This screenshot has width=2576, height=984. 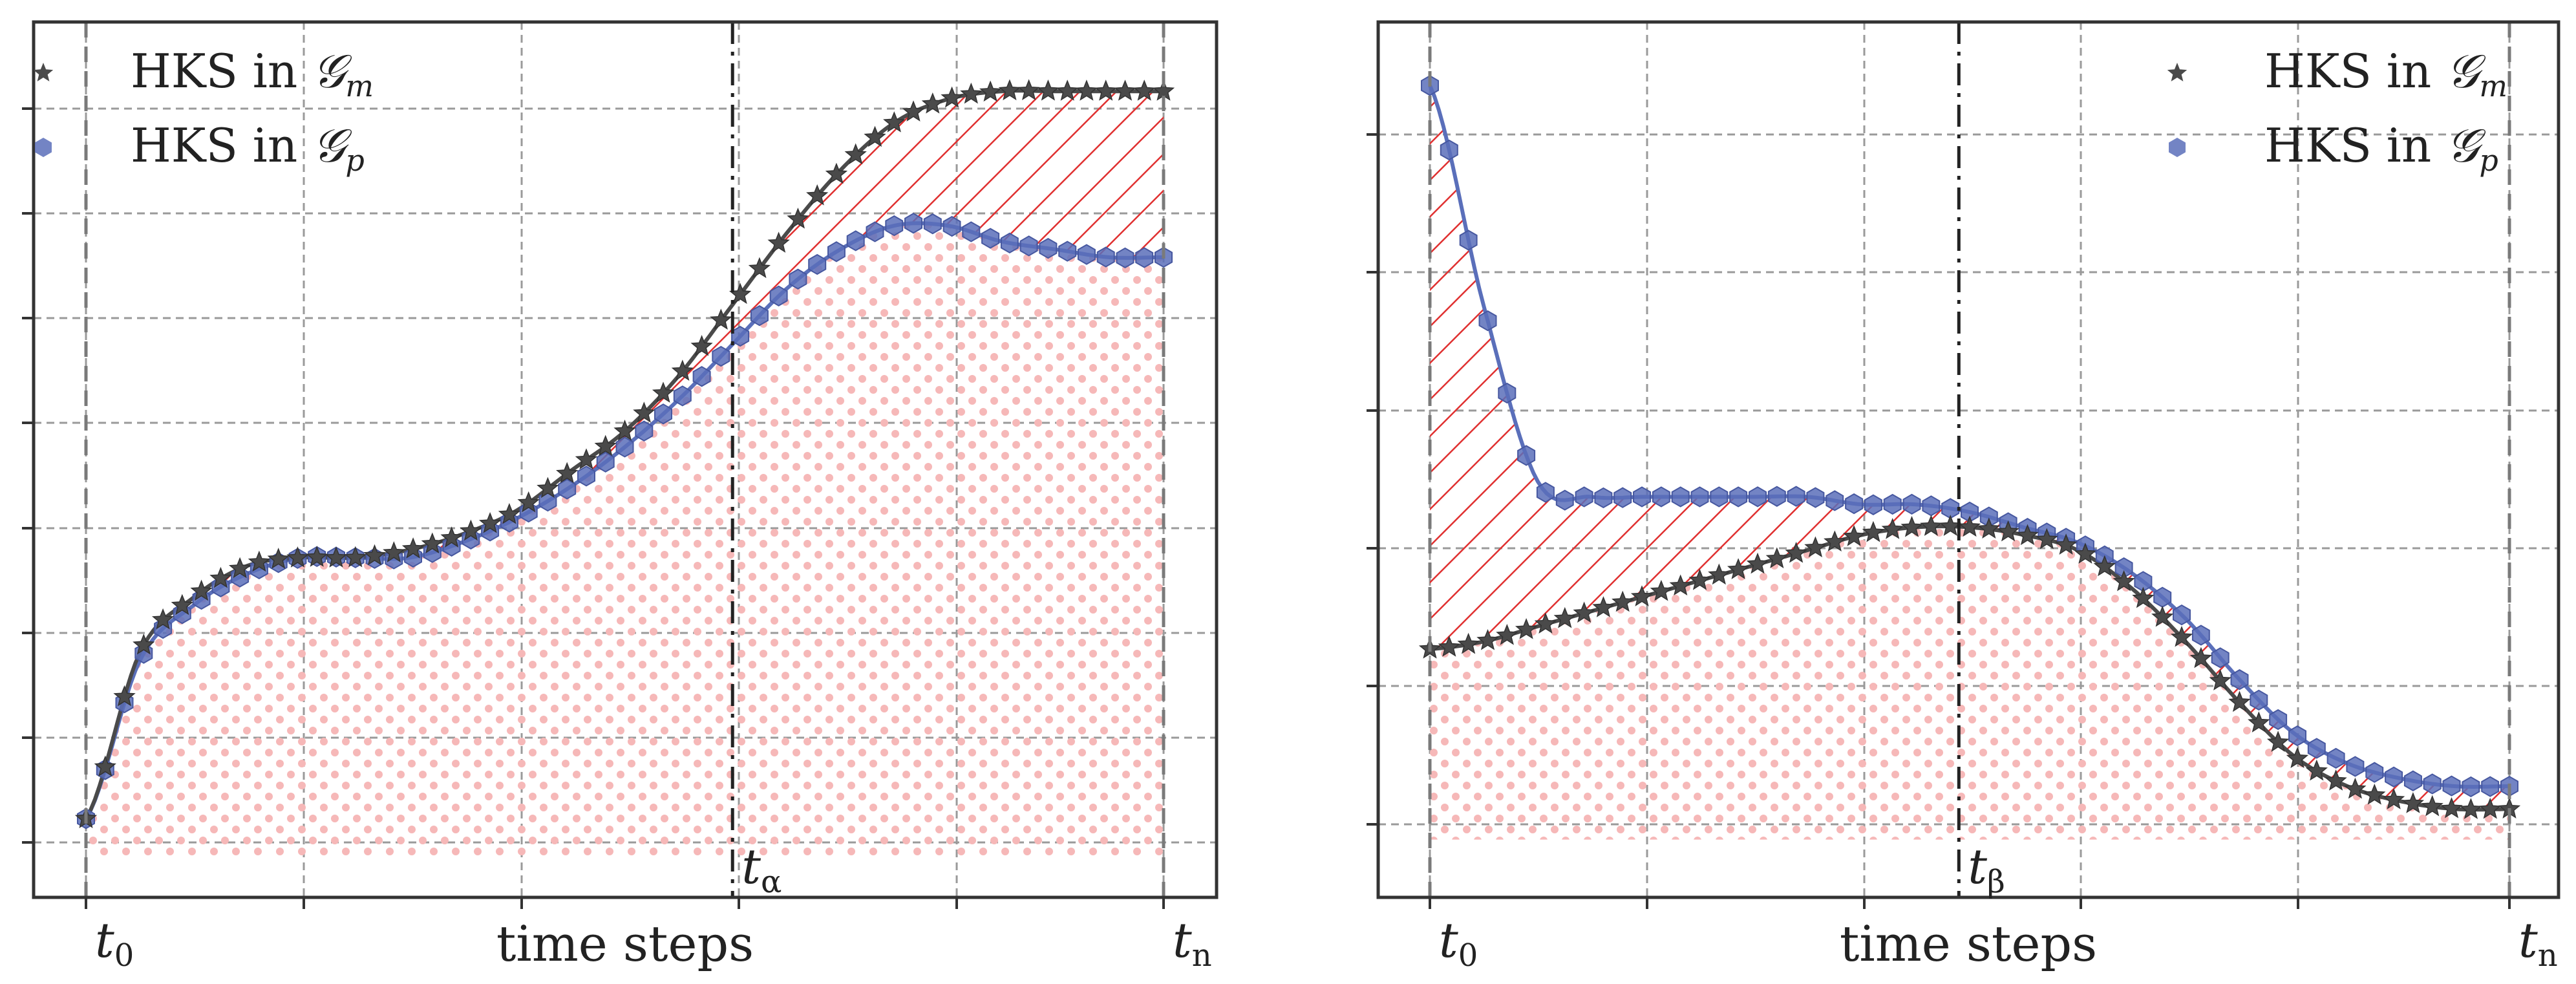 I want to click on legend: HKS in 𝒢m HKS in 𝒢p, so click(x=203, y=111).